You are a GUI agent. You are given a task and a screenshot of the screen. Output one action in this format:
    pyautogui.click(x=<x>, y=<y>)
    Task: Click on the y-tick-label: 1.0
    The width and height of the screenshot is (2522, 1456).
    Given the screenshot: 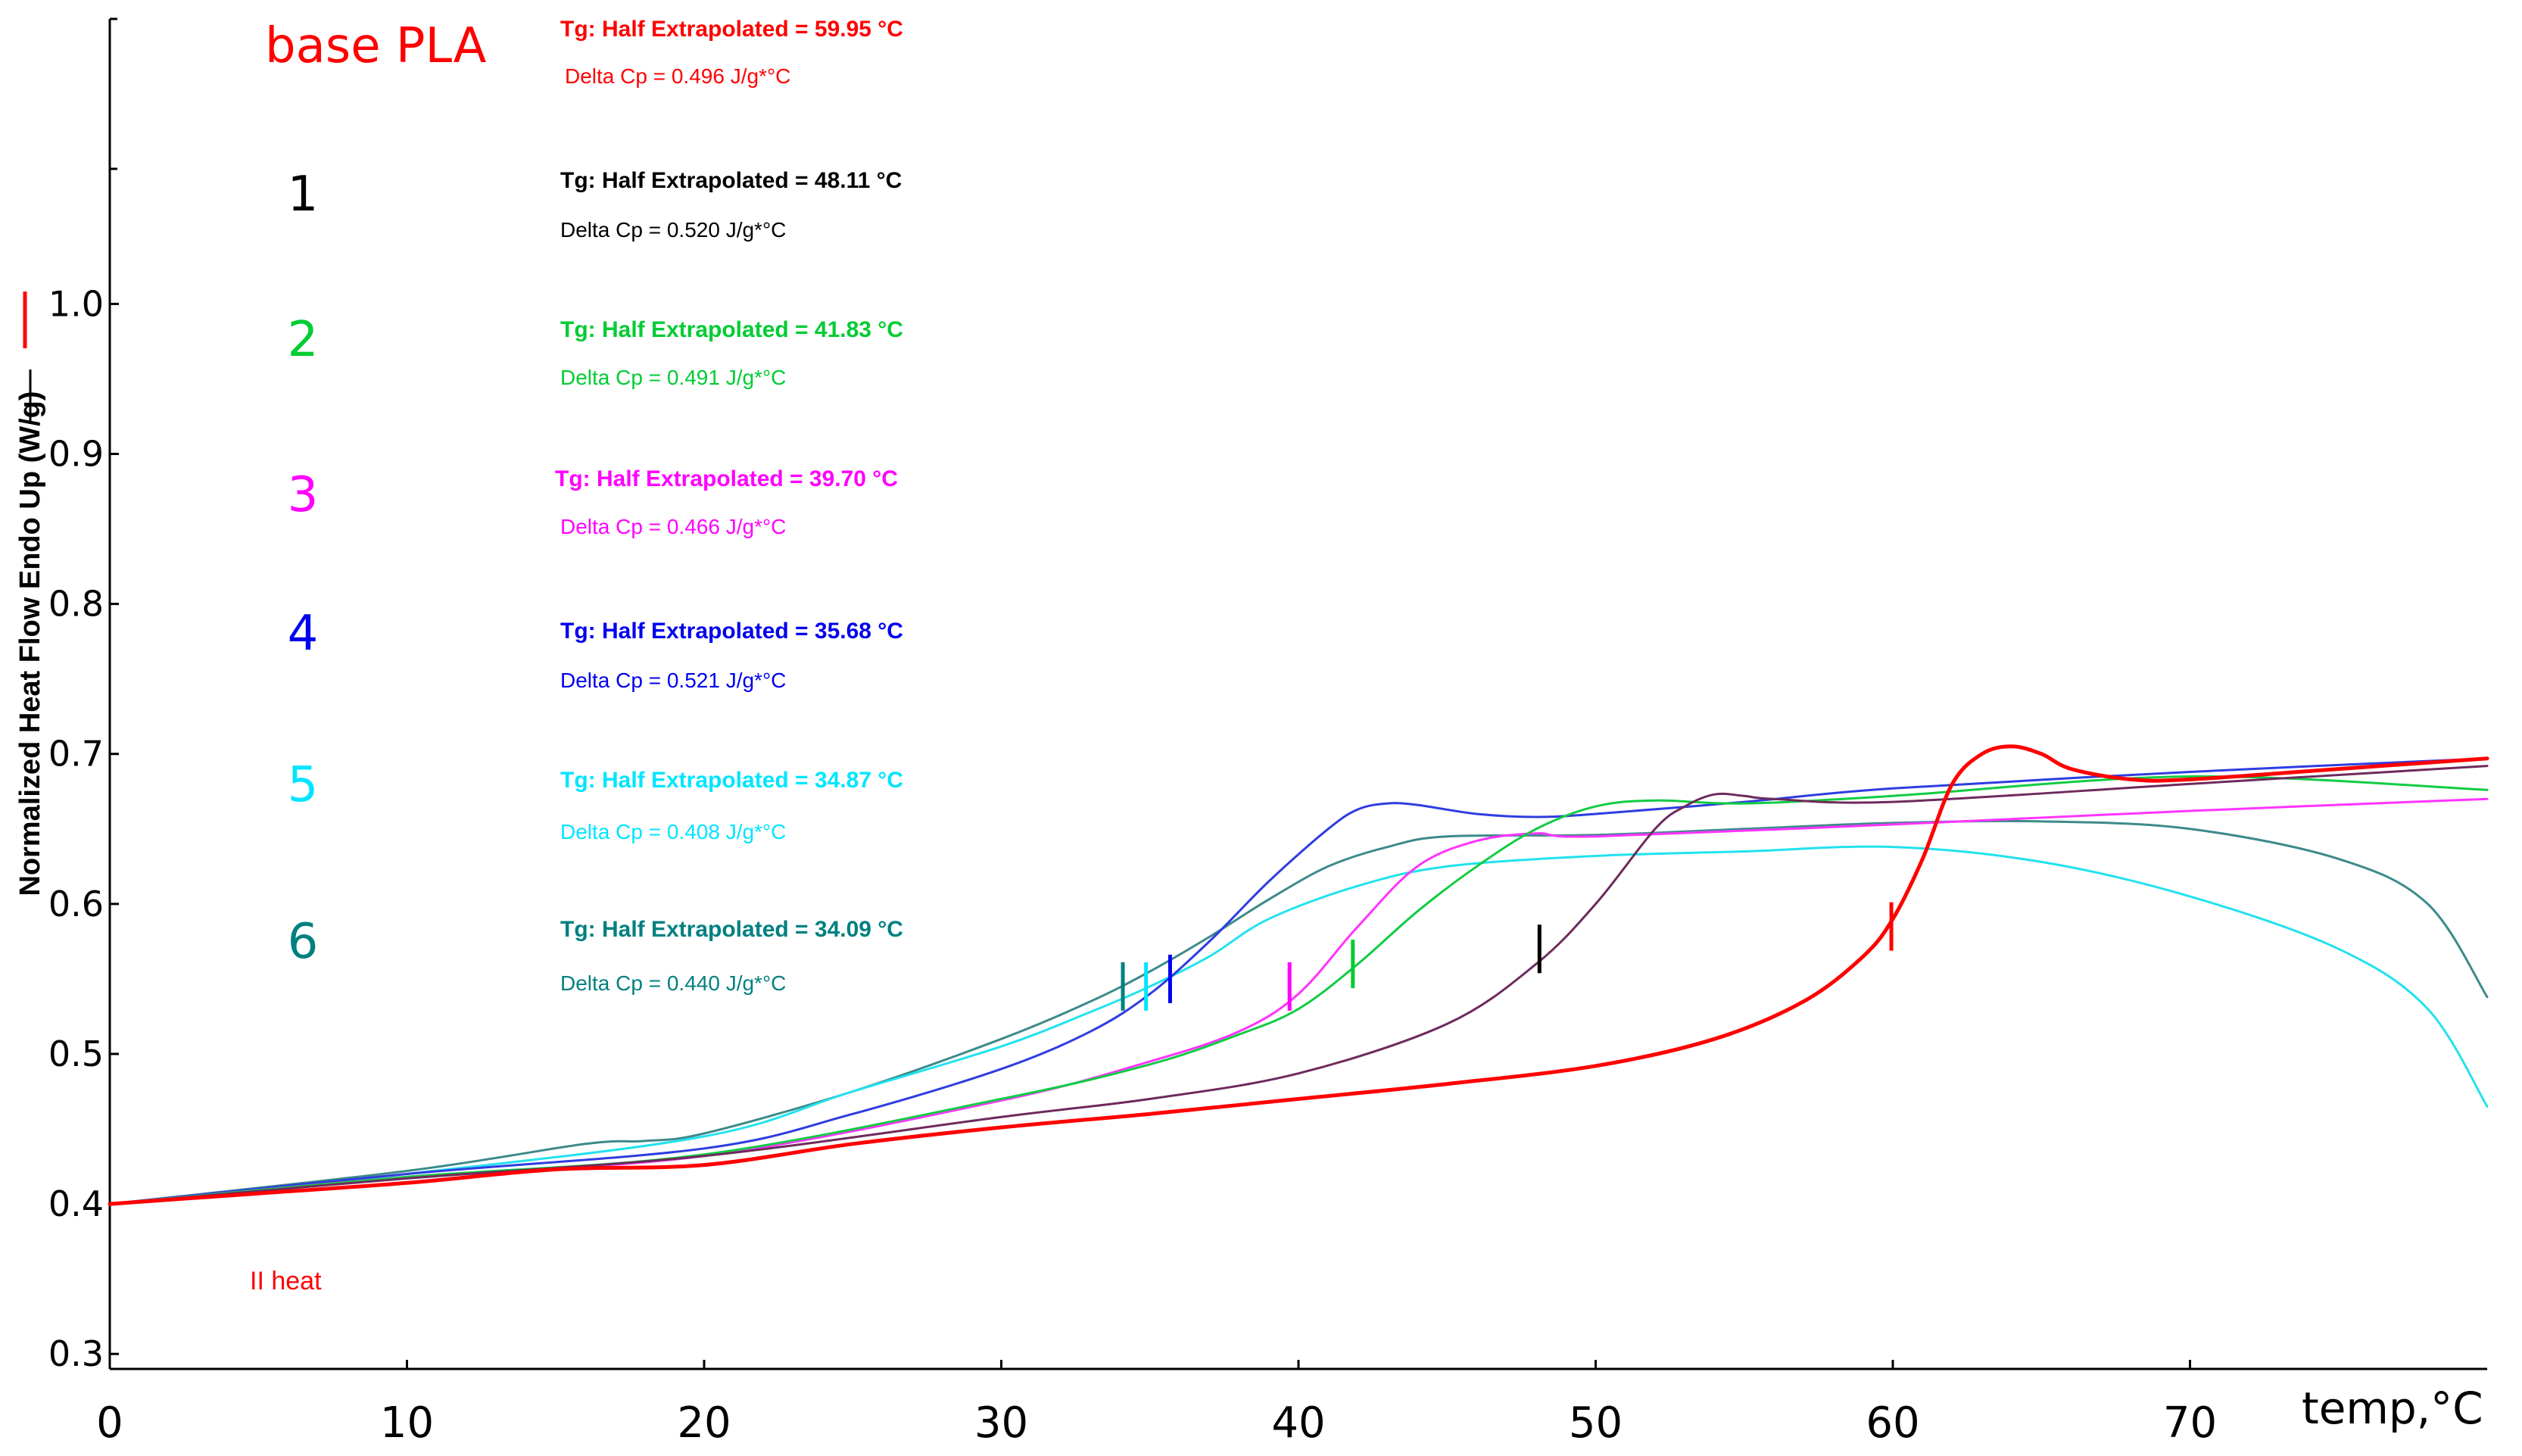 What is the action you would take?
    pyautogui.click(x=76, y=303)
    